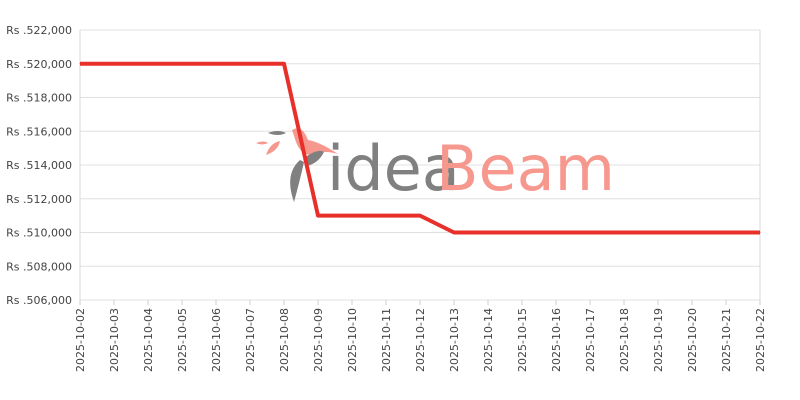 Image resolution: width=800 pixels, height=400 pixels. What do you see at coordinates (590, 340) in the screenshot?
I see `x-tick-label: 2025-10-17` at bounding box center [590, 340].